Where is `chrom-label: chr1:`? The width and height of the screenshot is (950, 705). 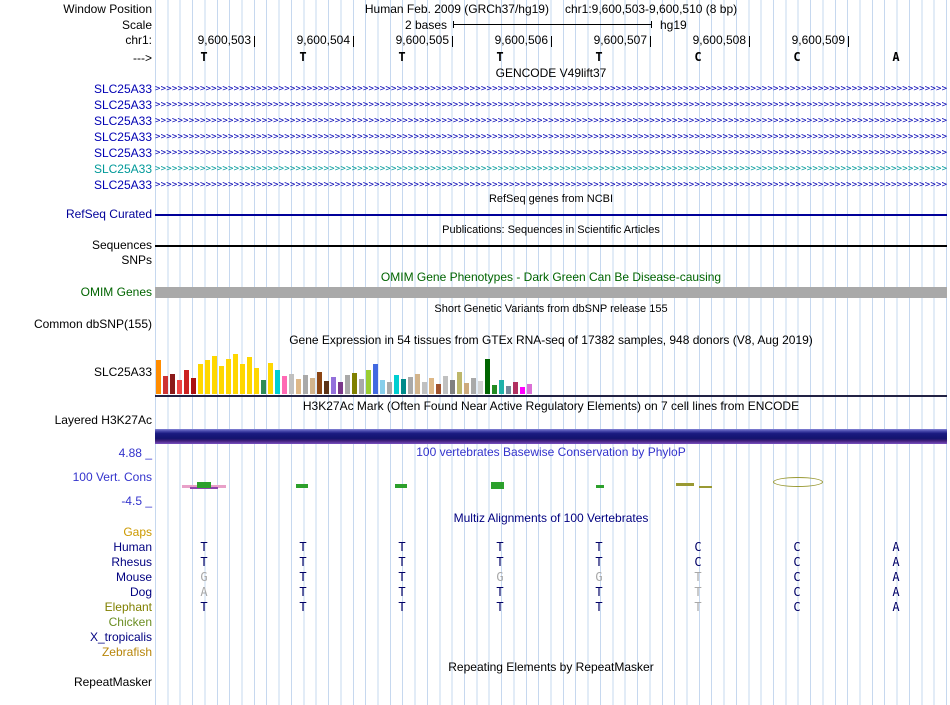 chrom-label: chr1: is located at coordinates (138, 40).